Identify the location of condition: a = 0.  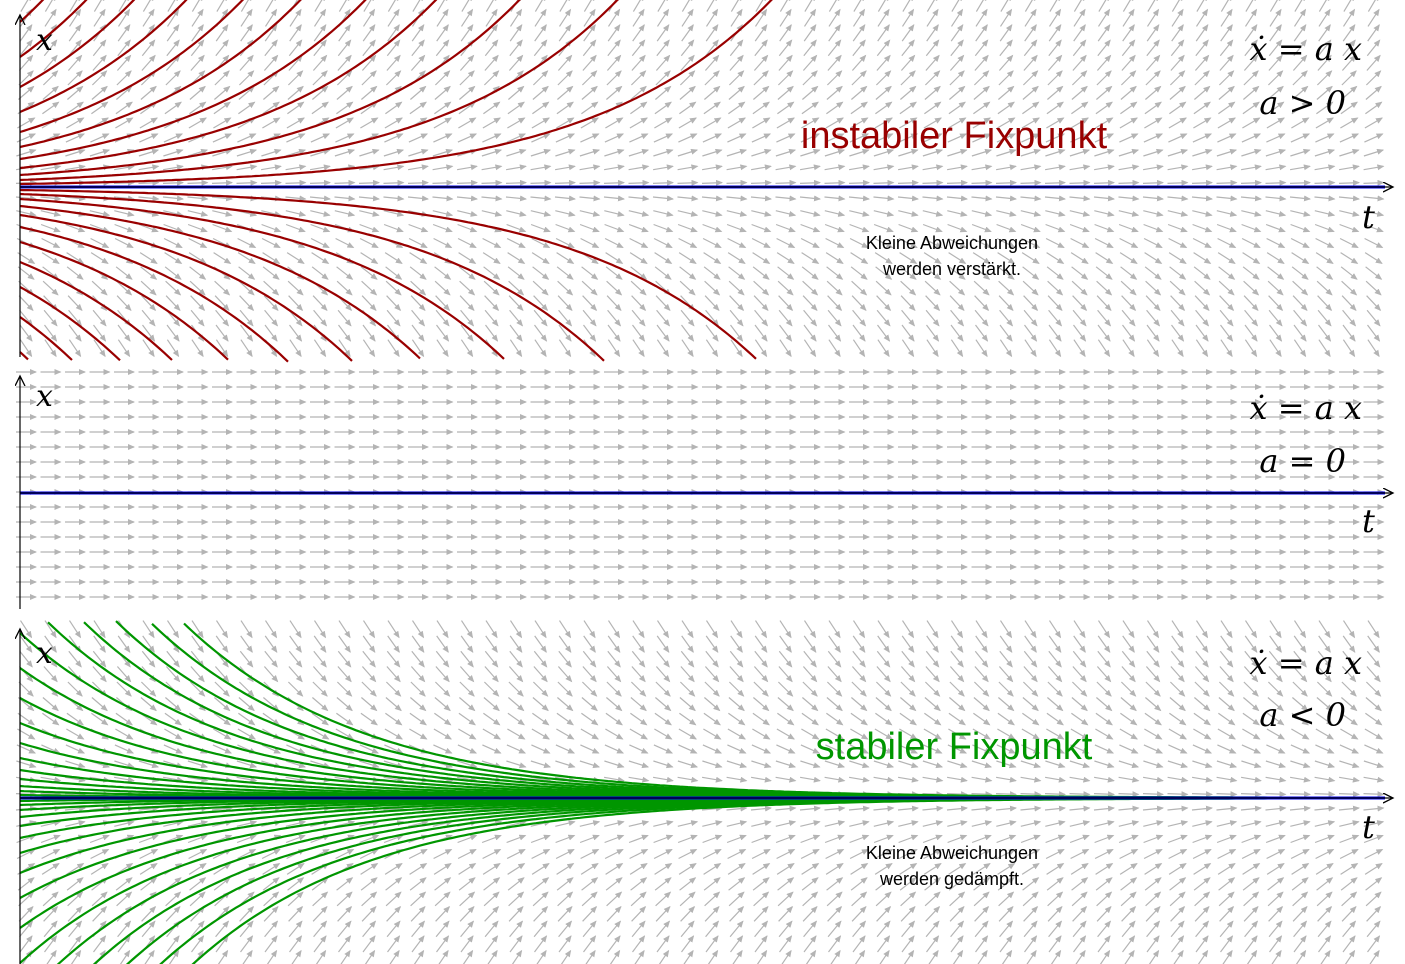
(1302, 461).